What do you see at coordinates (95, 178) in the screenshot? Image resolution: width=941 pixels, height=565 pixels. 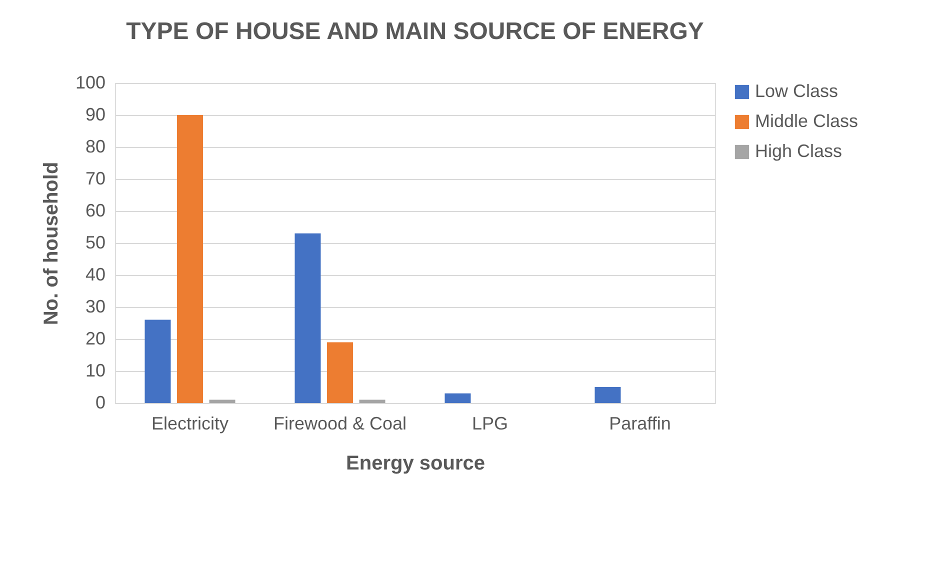 I see `y-tick-label: 70` at bounding box center [95, 178].